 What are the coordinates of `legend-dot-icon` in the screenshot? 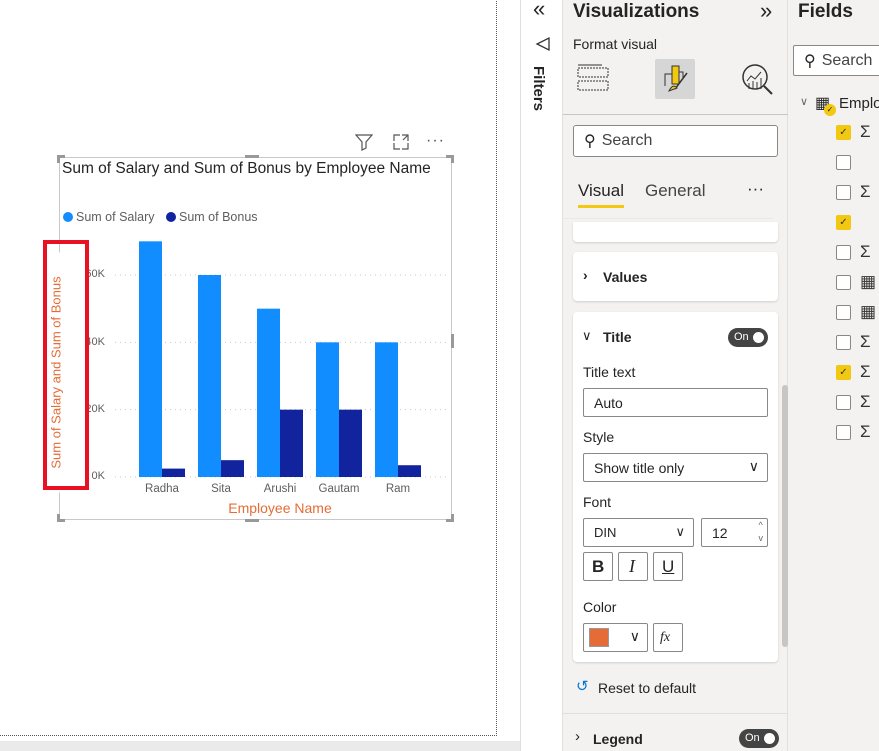 It's located at (68, 217).